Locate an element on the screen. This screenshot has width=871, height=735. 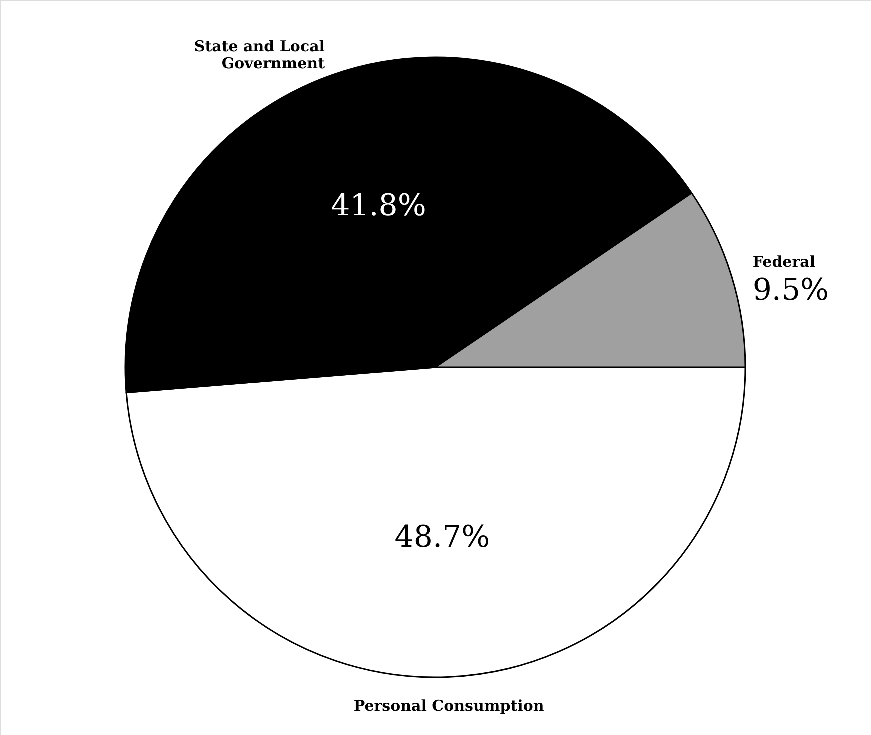
slice-label: State and Local Government is located at coordinates (260, 54).